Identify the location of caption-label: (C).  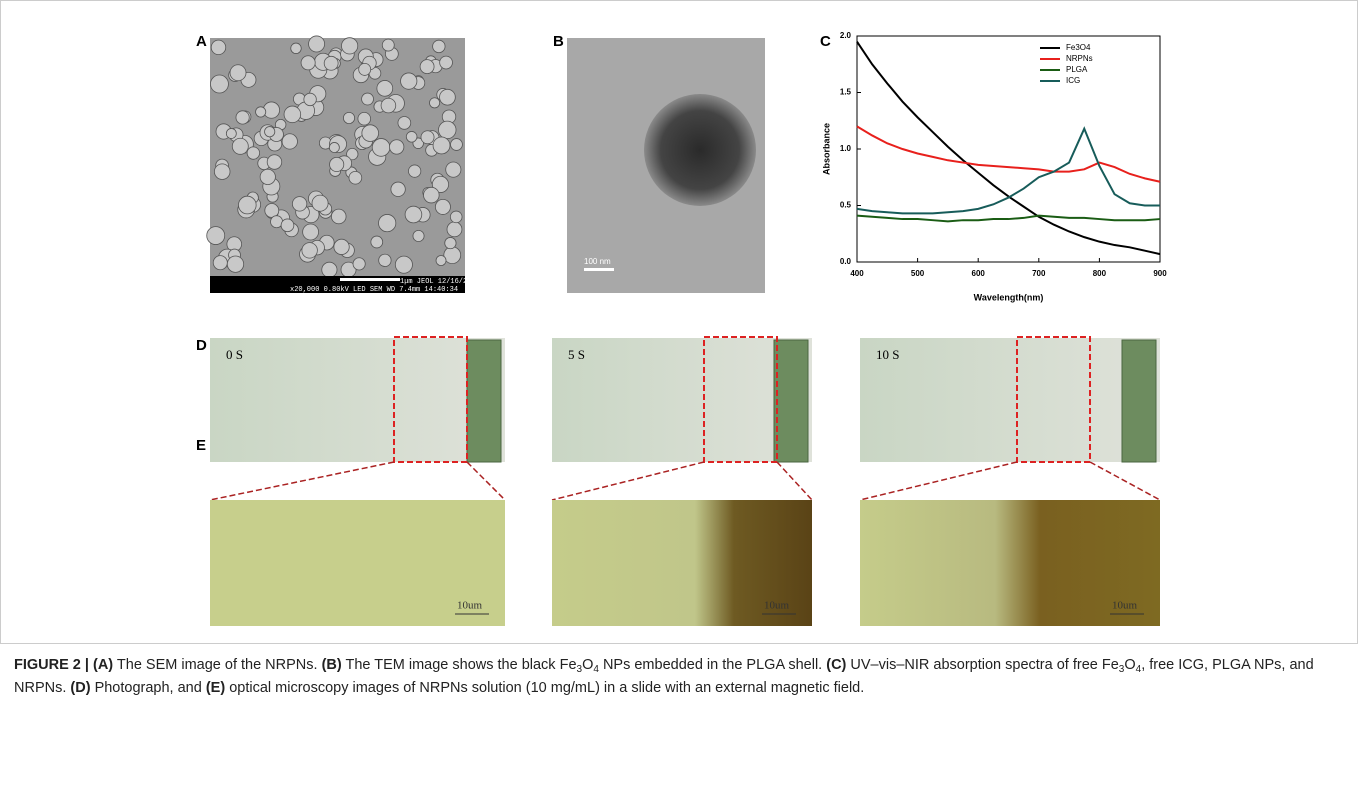
(836, 665).